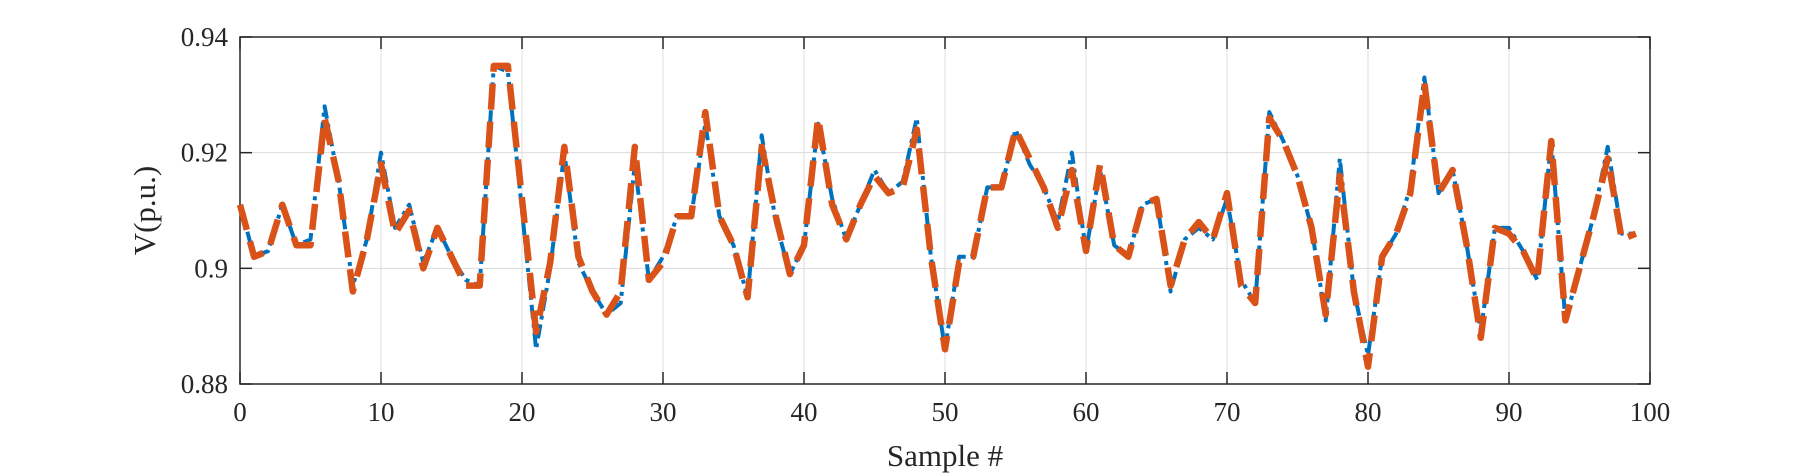  What do you see at coordinates (663, 412) in the screenshot?
I see `x-tick-label: 30` at bounding box center [663, 412].